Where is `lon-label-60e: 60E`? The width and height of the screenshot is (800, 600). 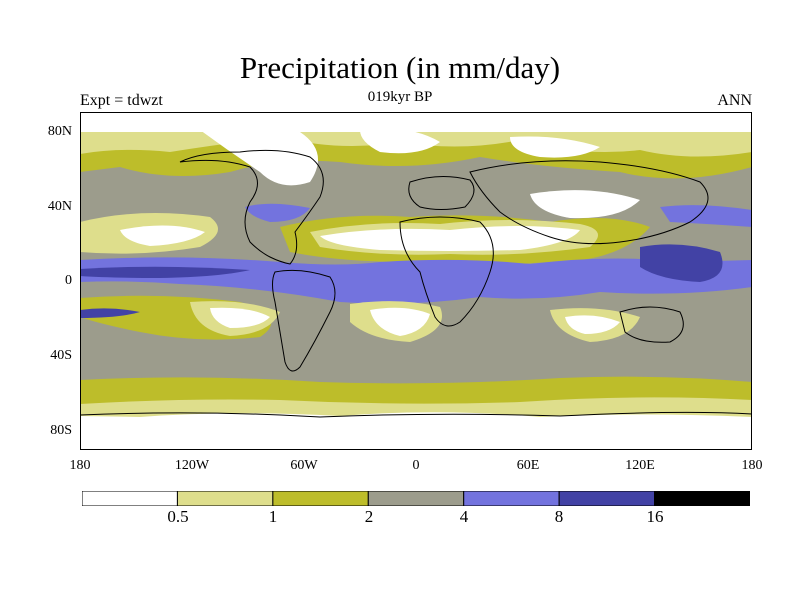
lon-label-60e: 60E is located at coordinates (528, 465).